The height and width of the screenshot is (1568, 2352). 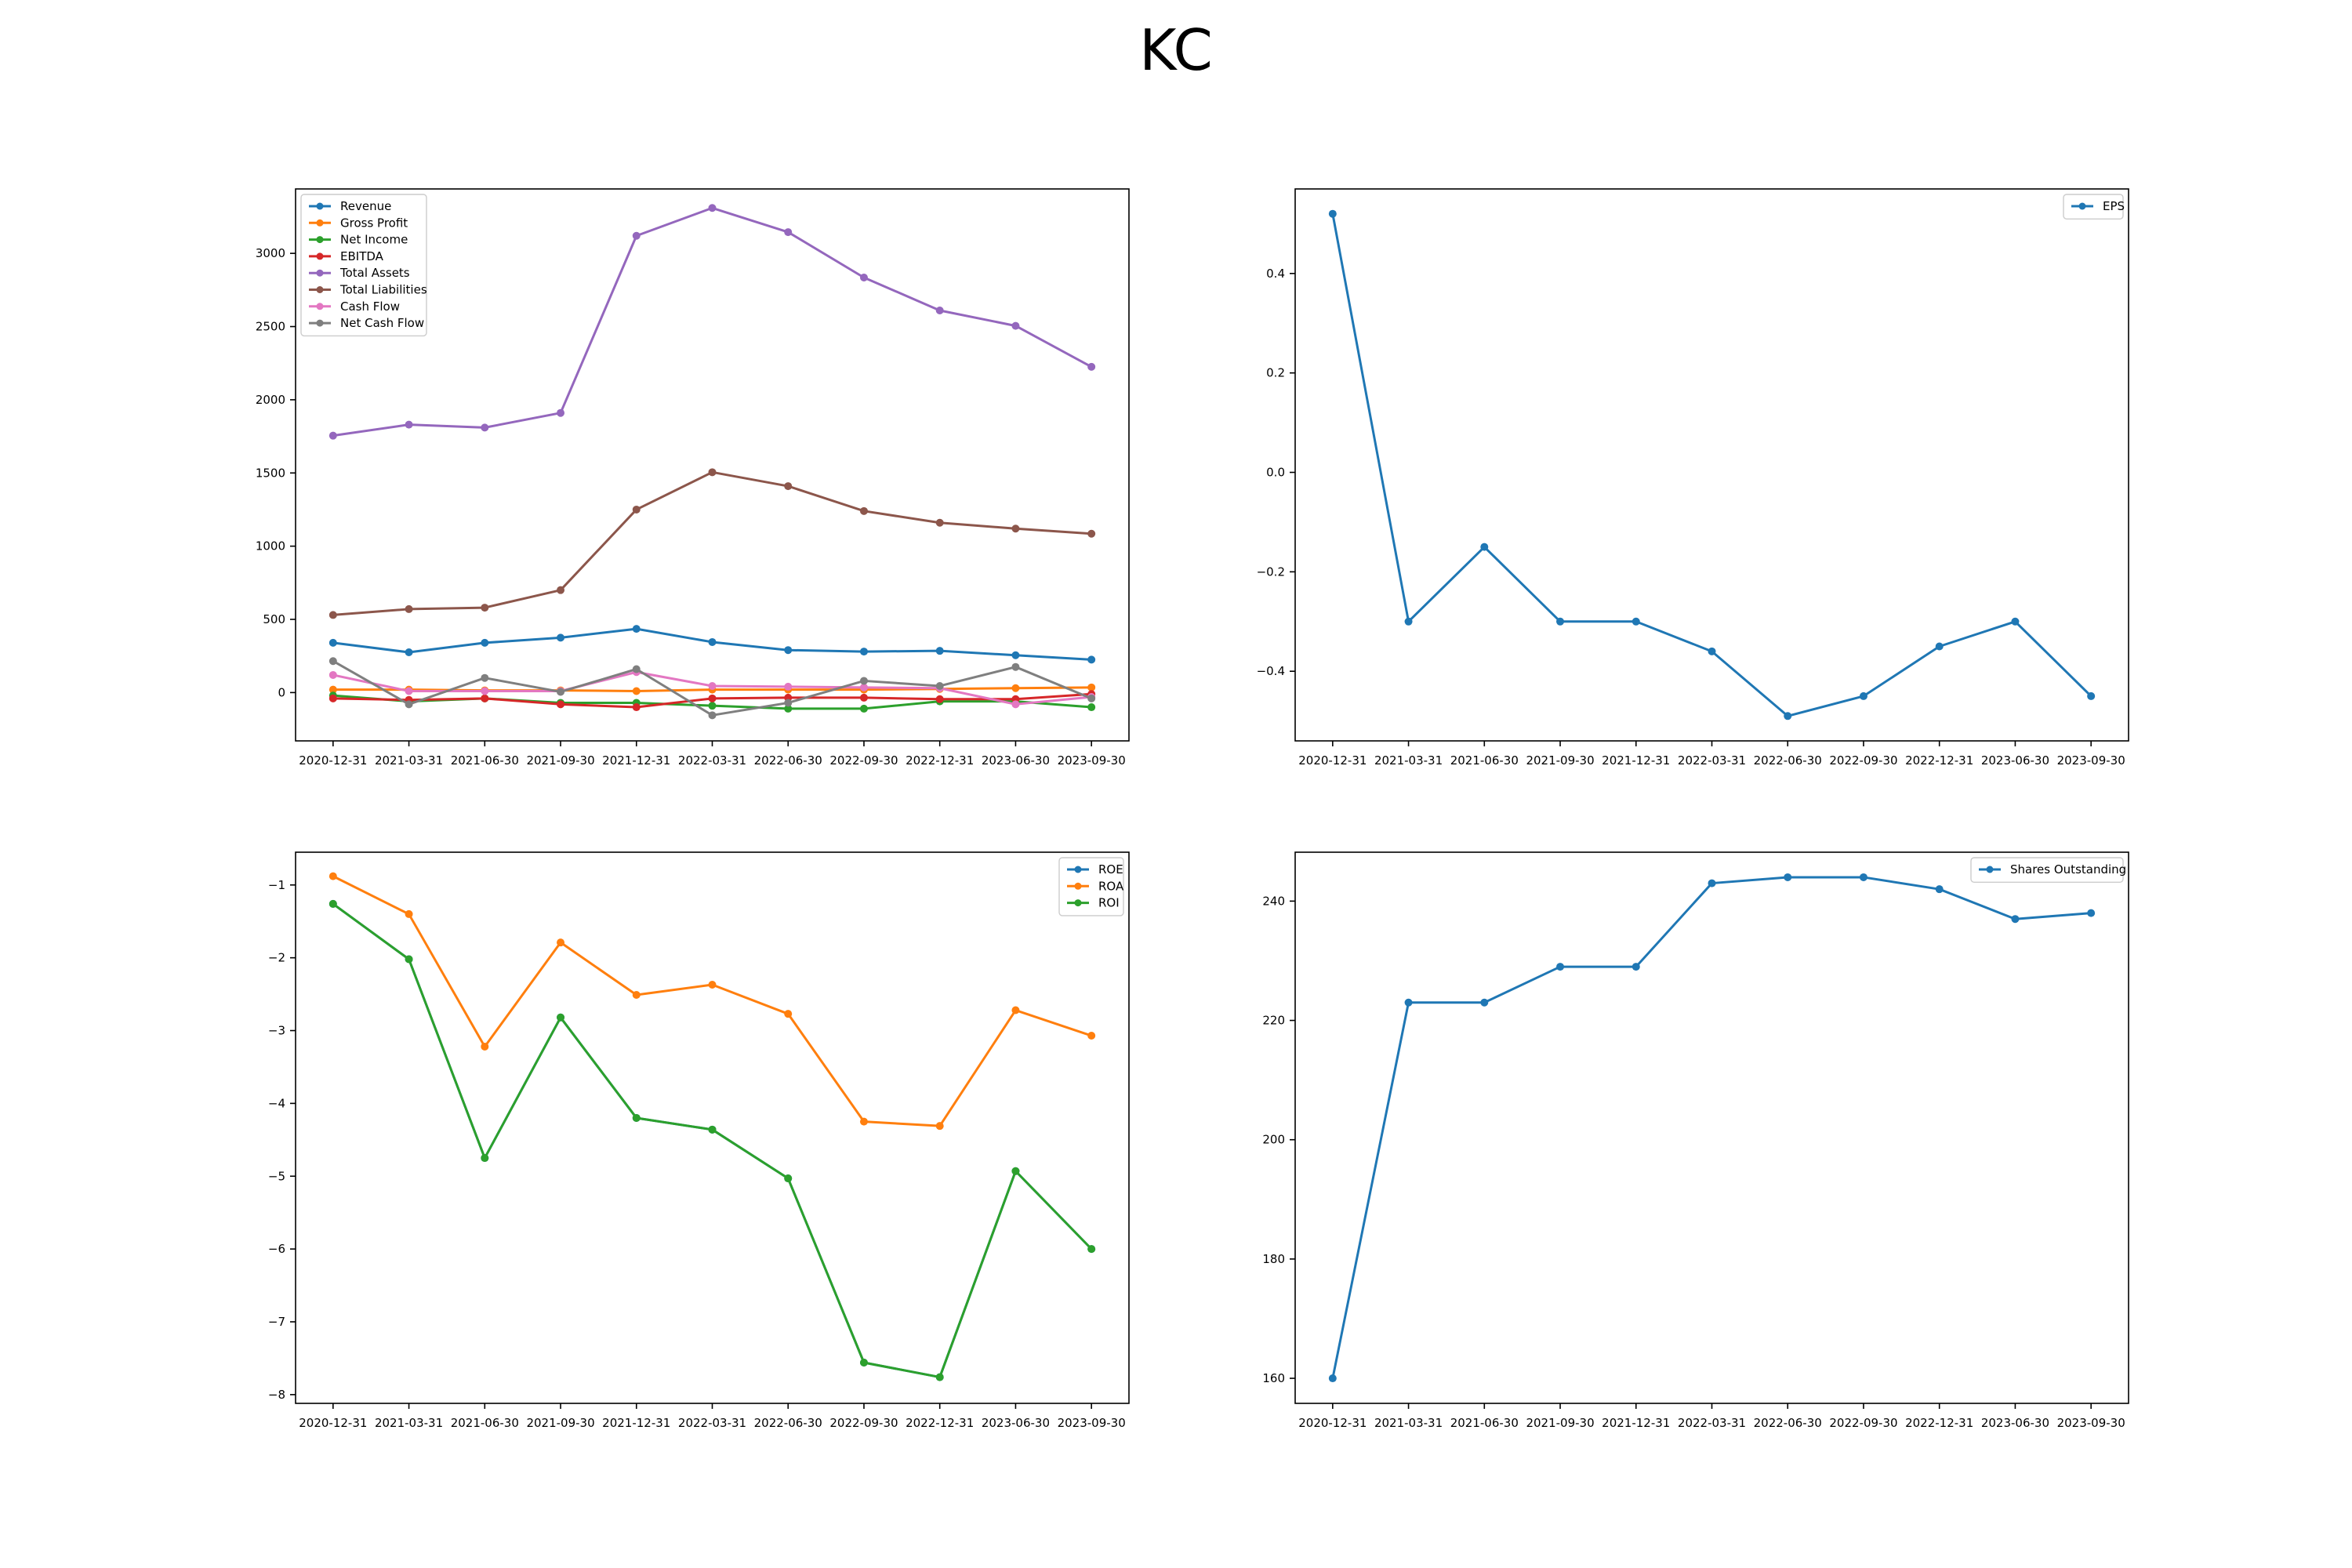 I want to click on x-tick-label: 2022-09-30, so click(x=864, y=760).